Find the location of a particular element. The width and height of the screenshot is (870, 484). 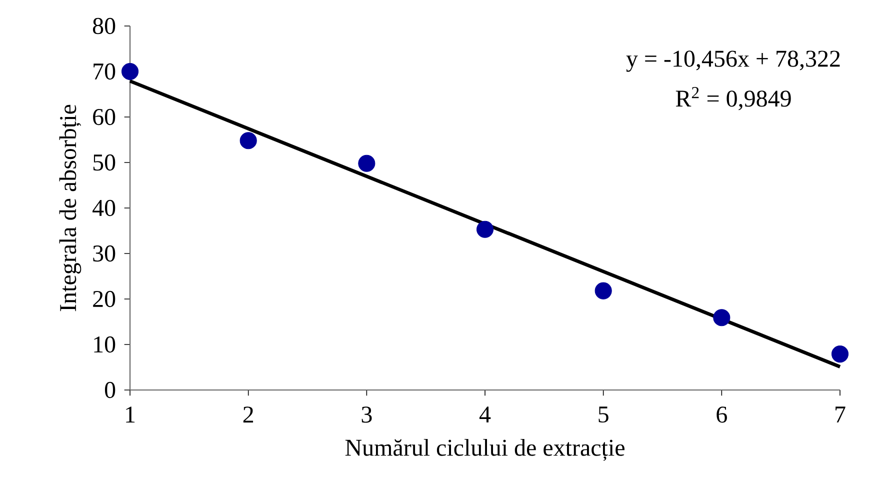

x-tick-label: 7 is located at coordinates (841, 414).